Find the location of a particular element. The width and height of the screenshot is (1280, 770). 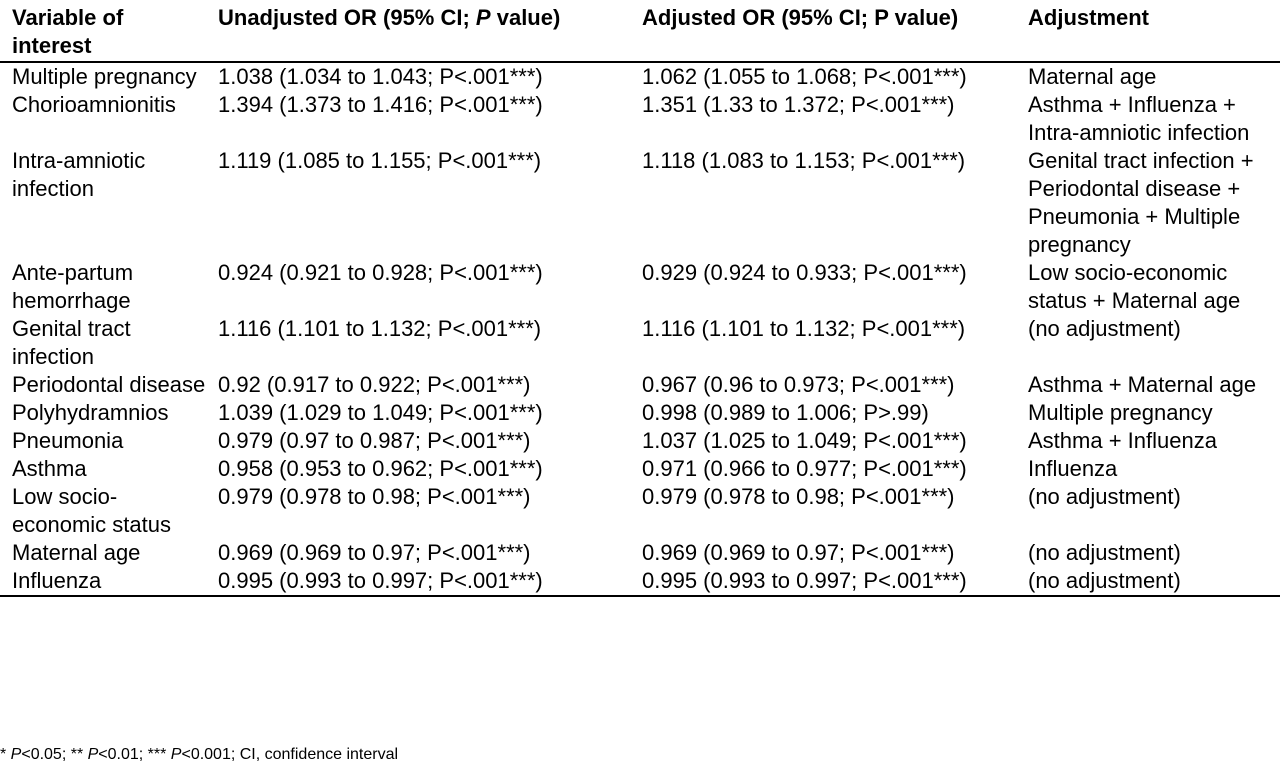

cell-adjusted: 0.929 (0.924 to 0.933; P<.001***) is located at coordinates (804, 272).